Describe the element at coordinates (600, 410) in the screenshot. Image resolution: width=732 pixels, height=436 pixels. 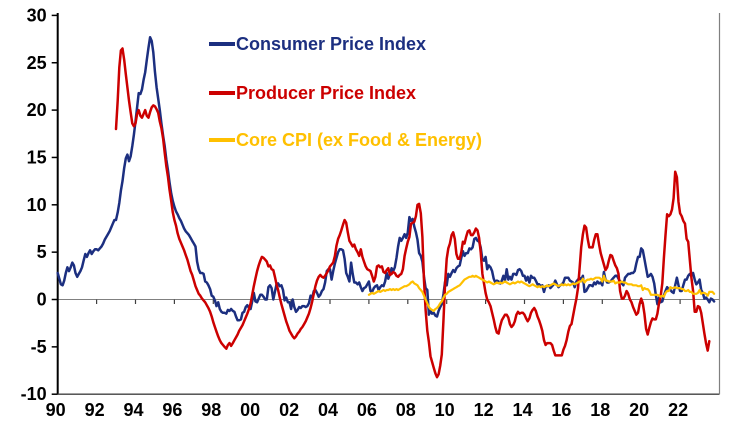
I see `x-axis-tick-label: 18` at that location.